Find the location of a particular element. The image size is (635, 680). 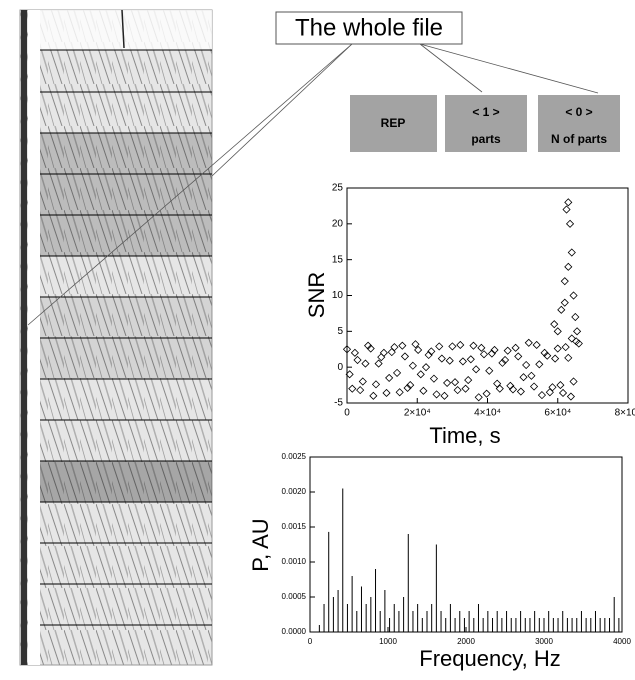

x-tick-label: 2000 is located at coordinates (466, 641).